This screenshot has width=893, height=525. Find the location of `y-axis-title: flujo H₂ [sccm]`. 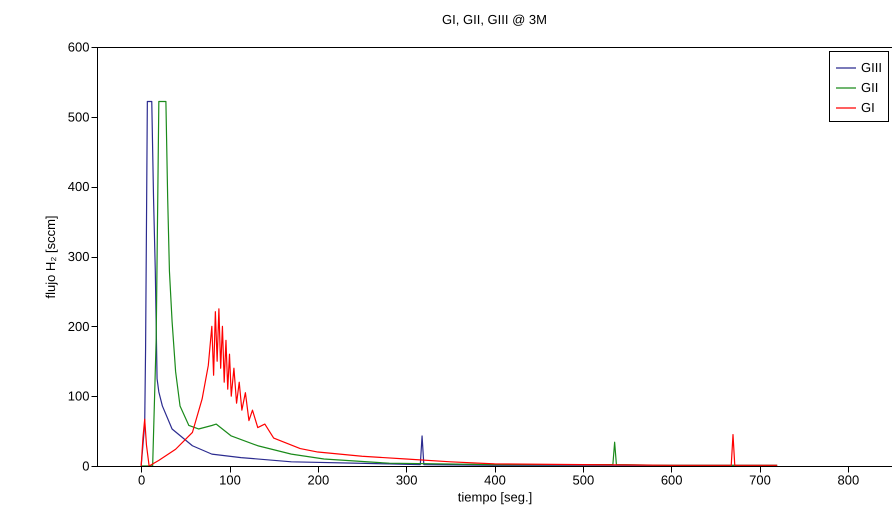

y-axis-title: flujo H₂ [sccm] is located at coordinates (50, 257).